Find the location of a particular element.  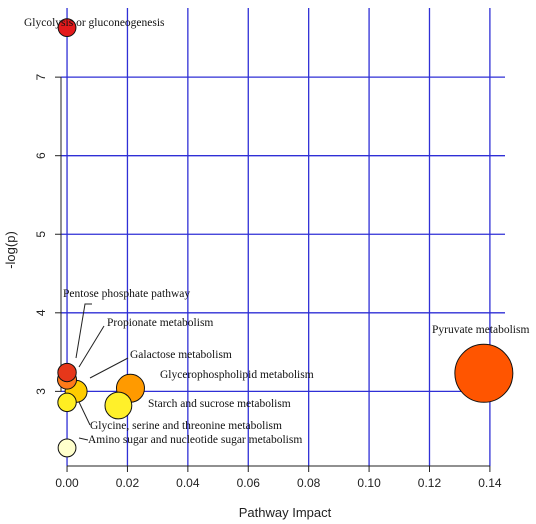

x-tick-label: 0.14 is located at coordinates (490, 483).